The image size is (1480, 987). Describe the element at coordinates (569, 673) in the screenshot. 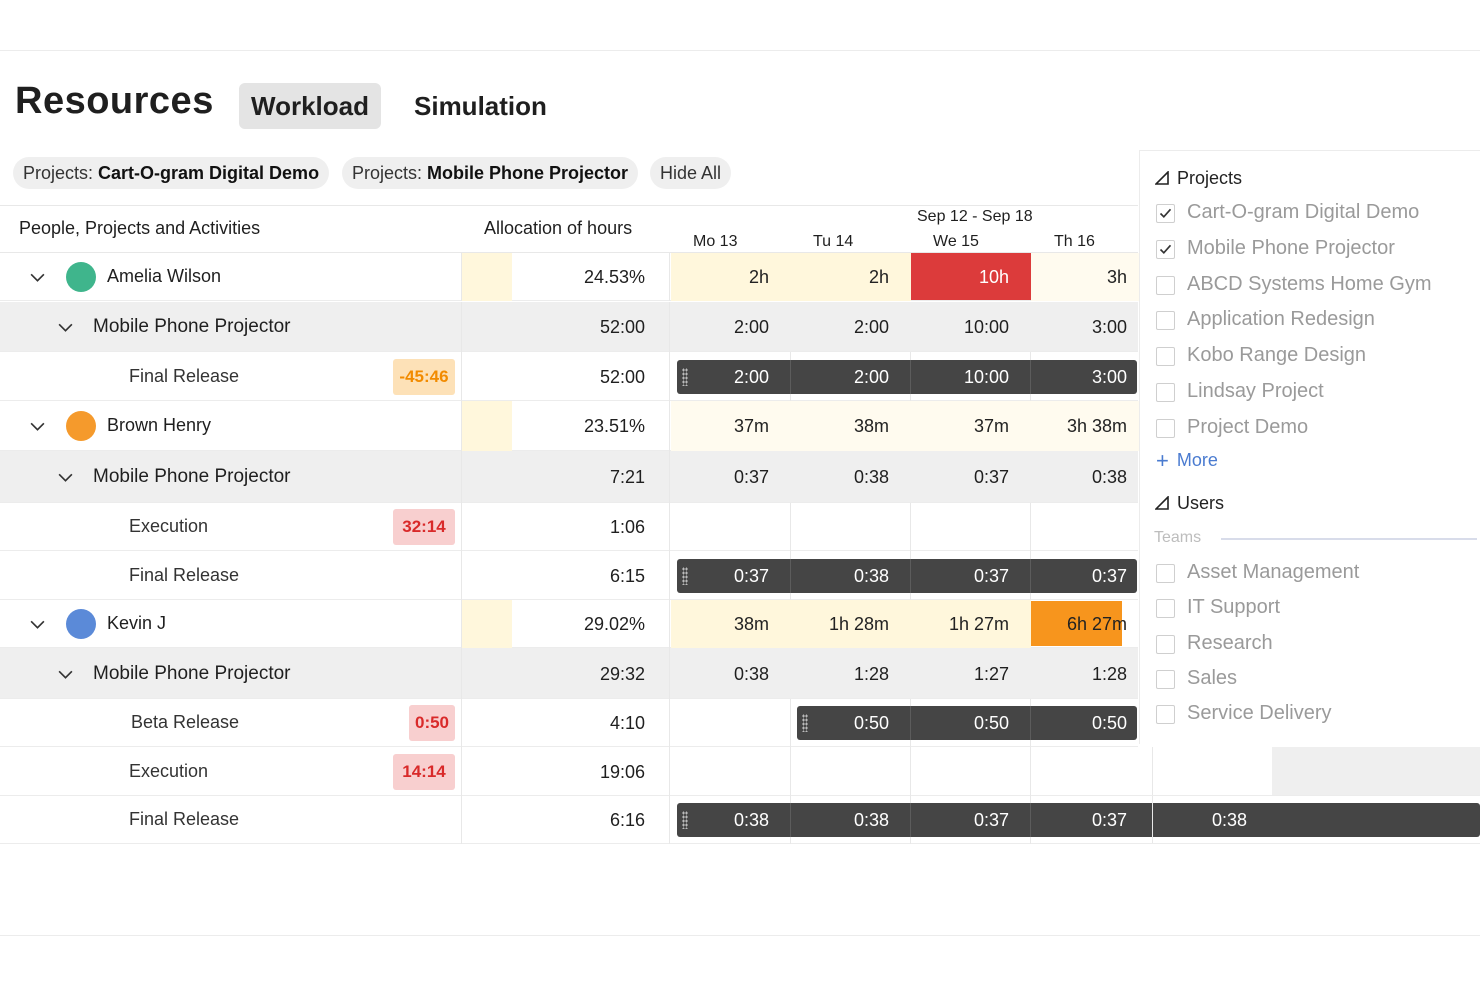

I see `project-row` at that location.